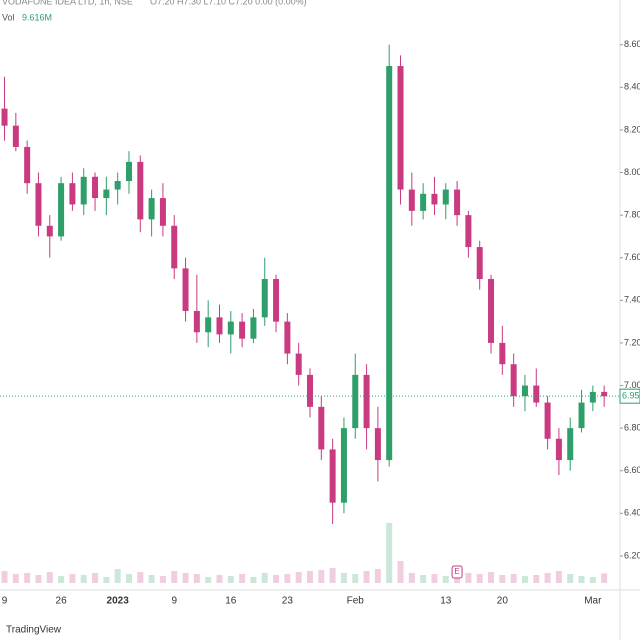  What do you see at coordinates (231, 601) in the screenshot?
I see `x-tick-label: 16` at bounding box center [231, 601].